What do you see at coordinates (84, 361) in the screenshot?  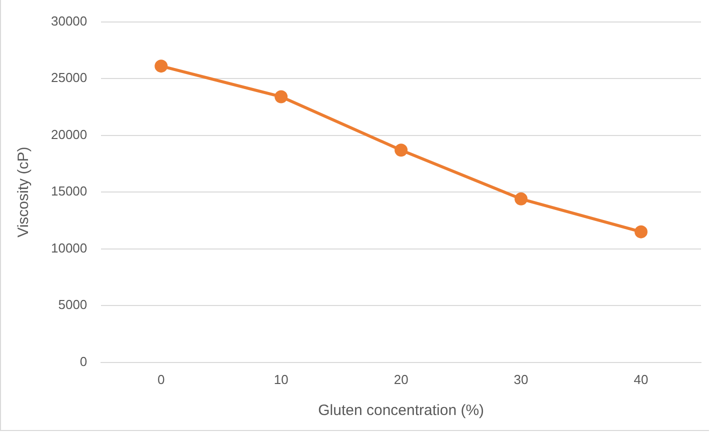 I see `y-tick-label: 0` at bounding box center [84, 361].